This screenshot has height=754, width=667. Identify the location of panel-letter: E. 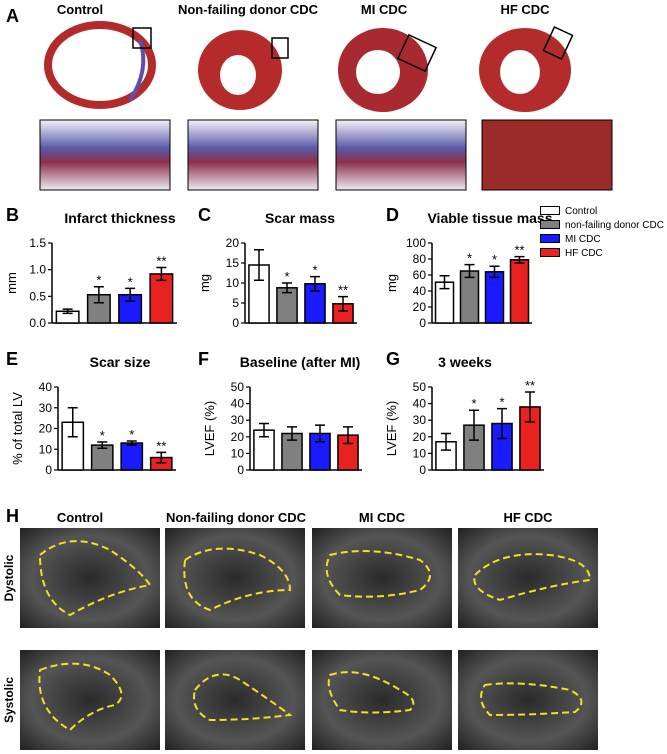
(12, 359).